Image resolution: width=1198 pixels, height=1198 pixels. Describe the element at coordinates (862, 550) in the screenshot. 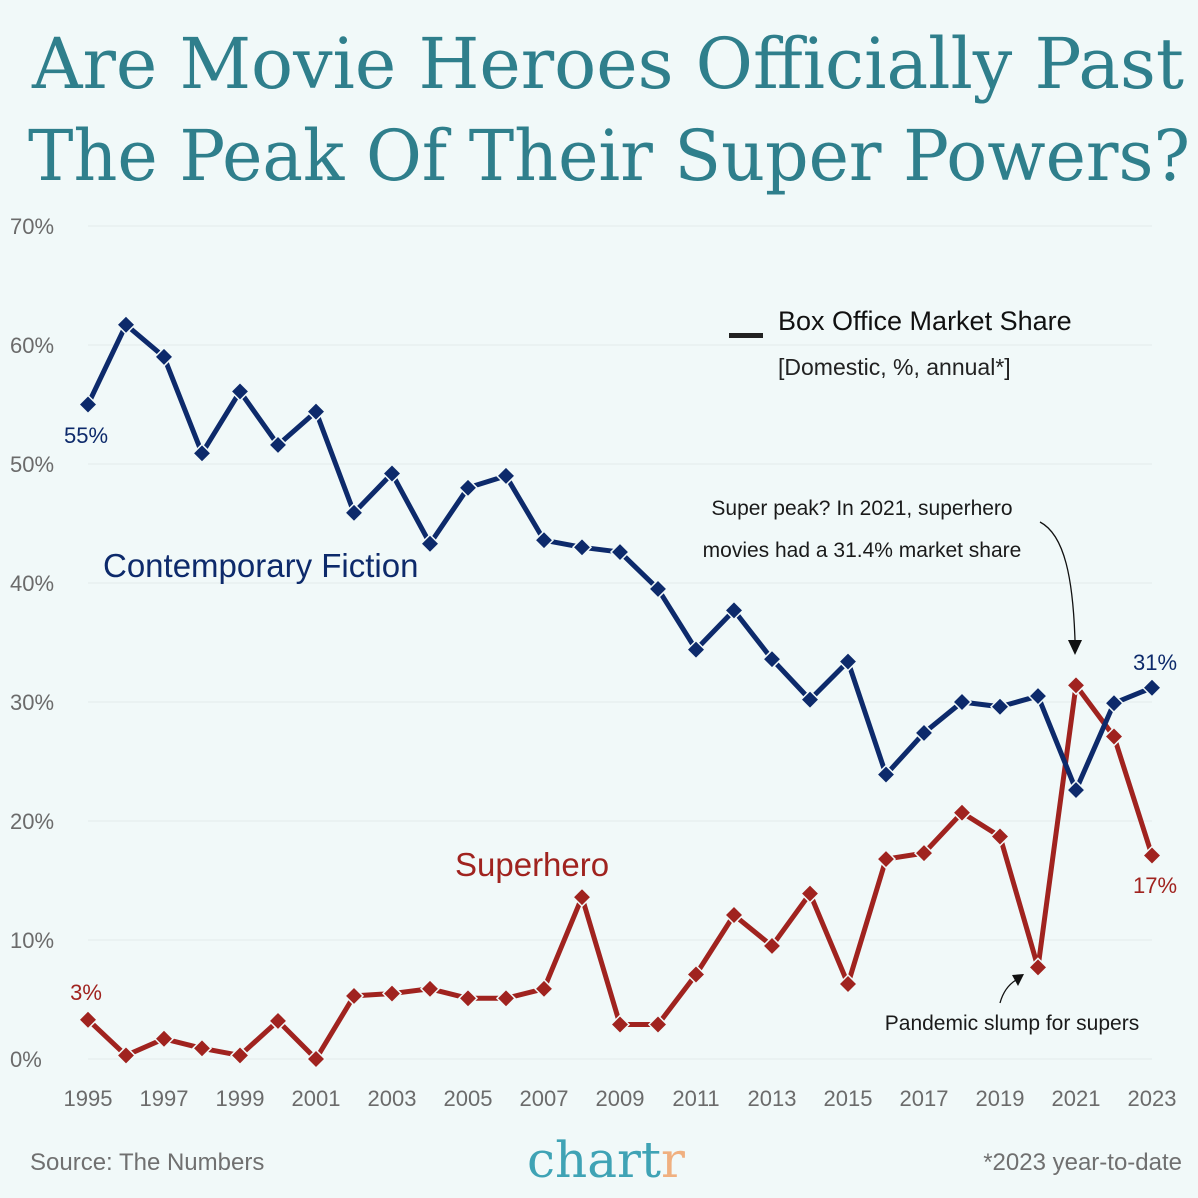

I see `peak-annotation-line-2: movies had a 31.4% market share` at that location.